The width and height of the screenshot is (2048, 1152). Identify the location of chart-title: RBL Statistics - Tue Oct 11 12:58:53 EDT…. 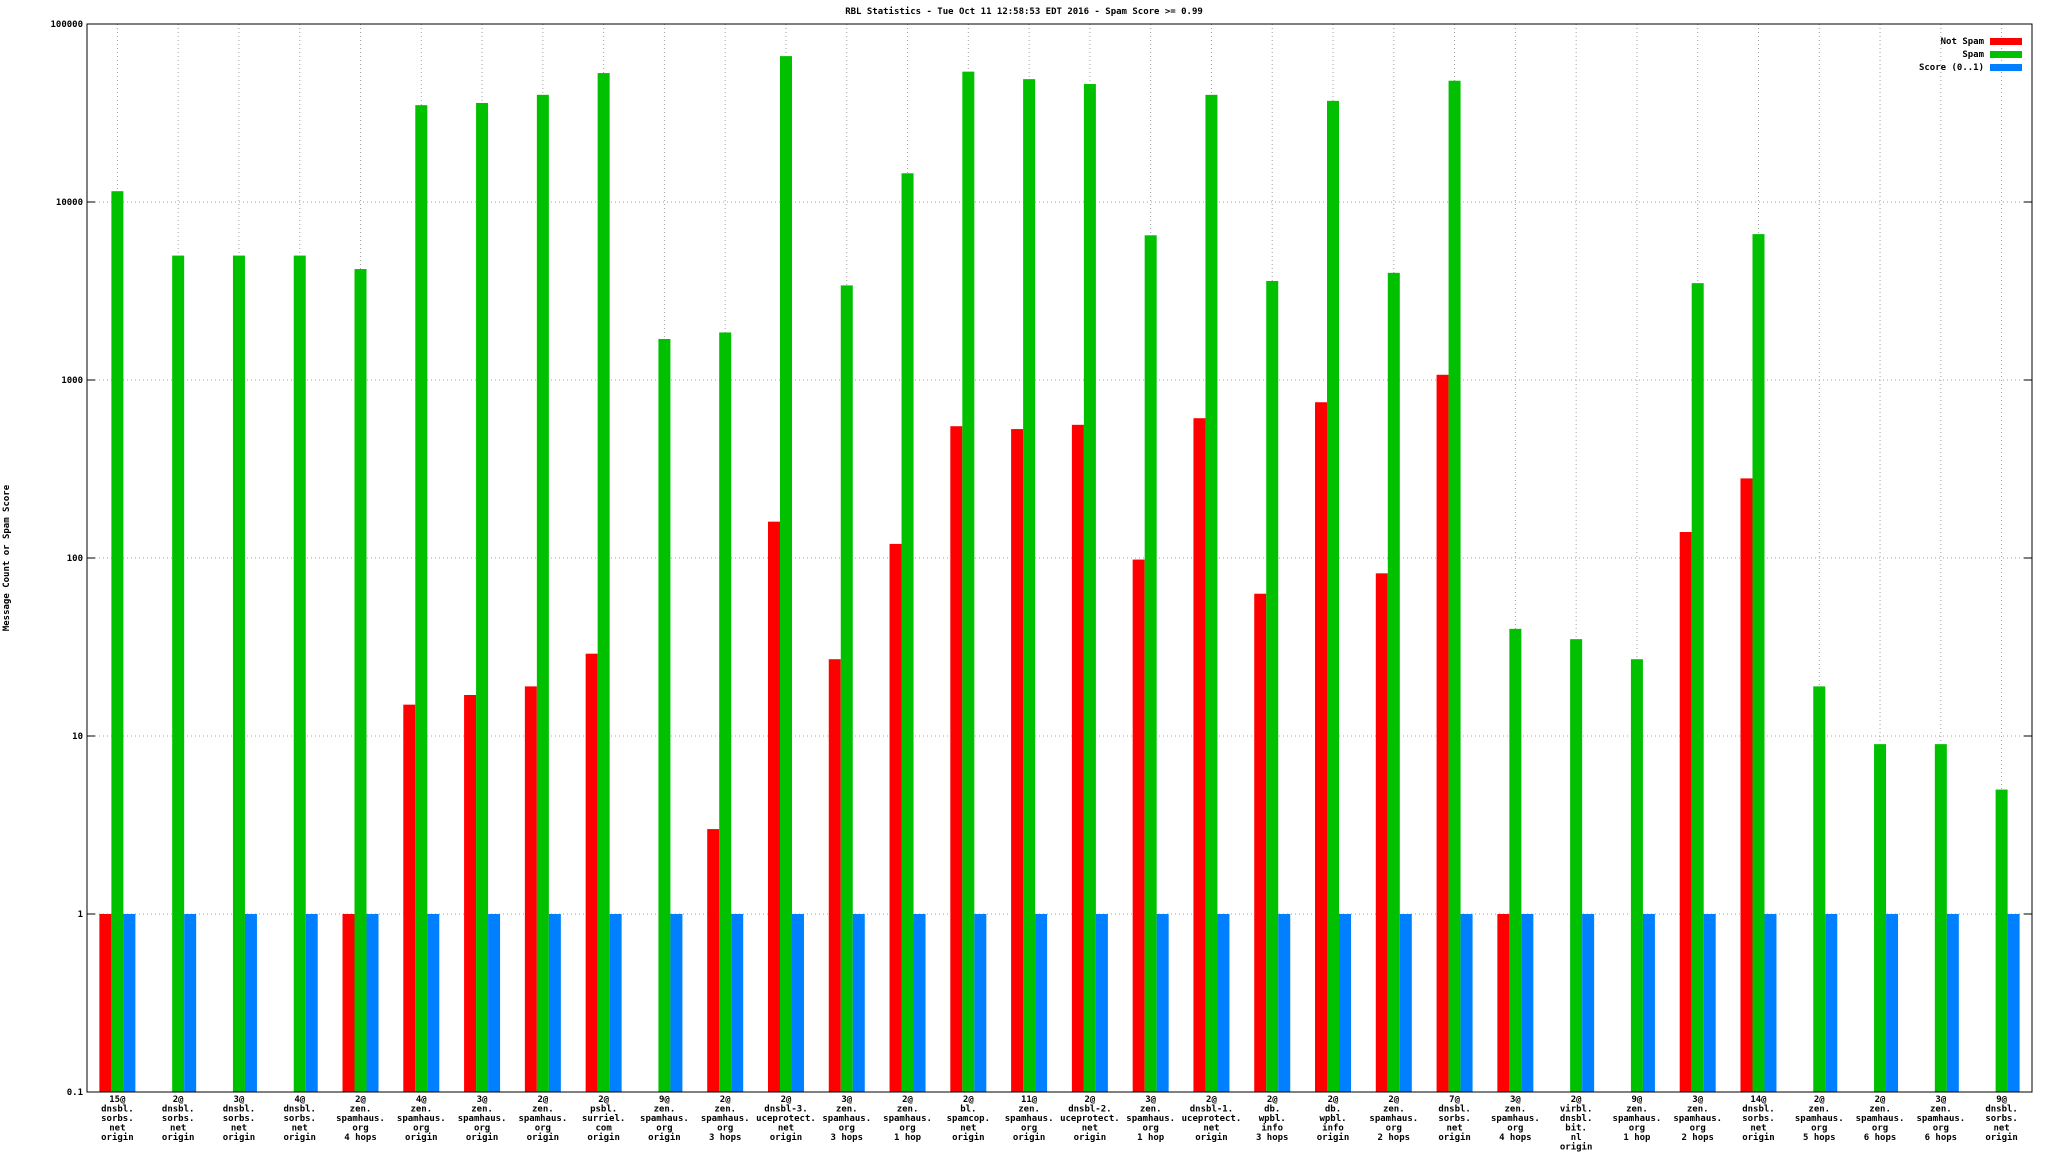
(1024, 11).